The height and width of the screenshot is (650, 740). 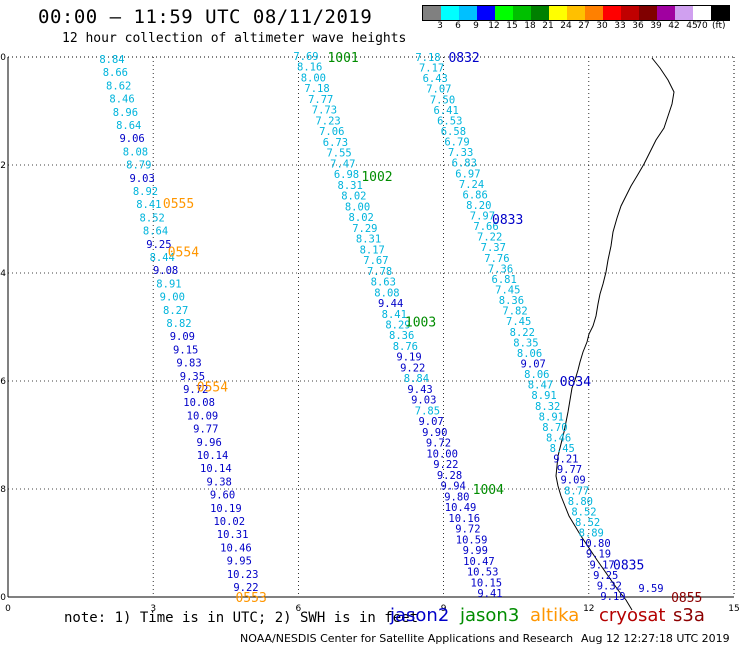 What do you see at coordinates (233, 535) in the screenshot?
I see `wave-height-label: 10.31` at bounding box center [233, 535].